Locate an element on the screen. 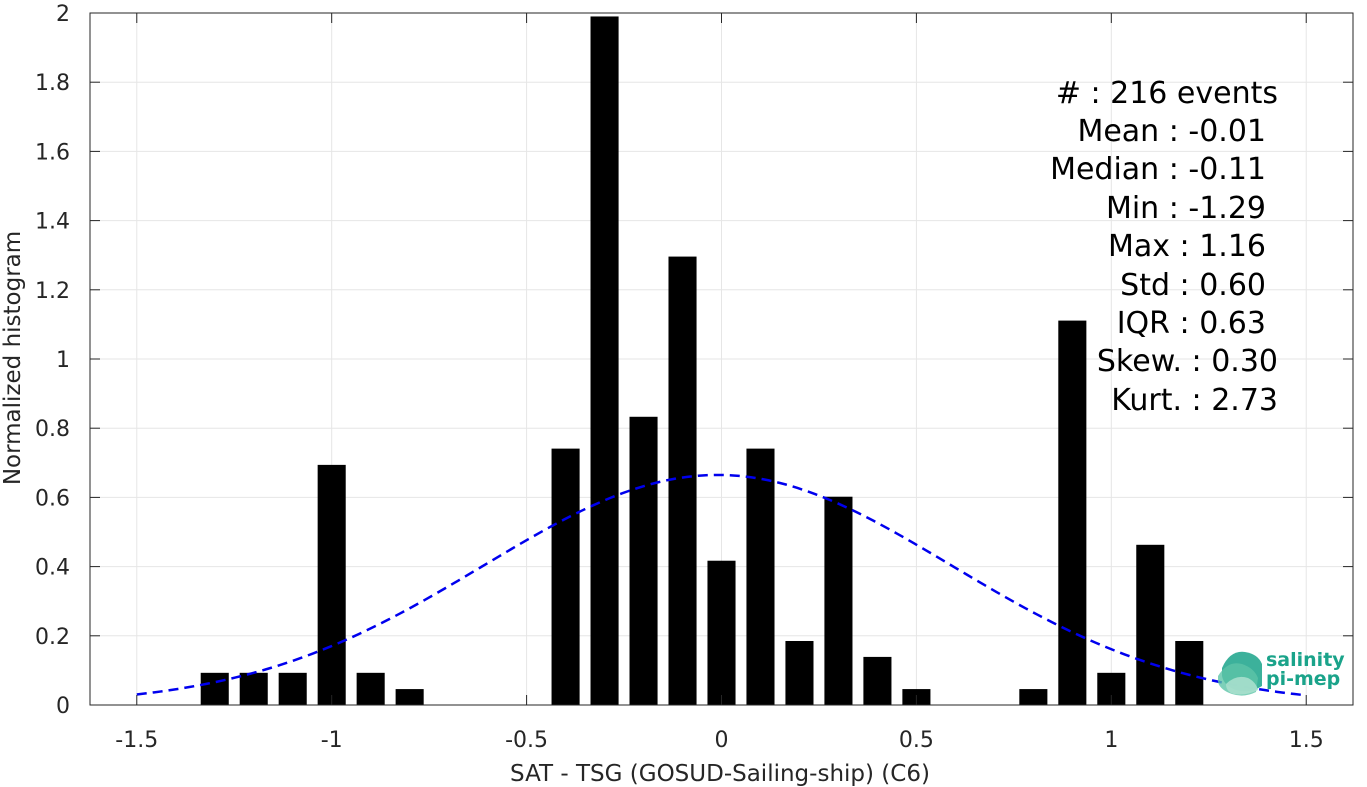 The width and height of the screenshot is (1367, 787). y-tick-label: 0.2 is located at coordinates (52, 637).